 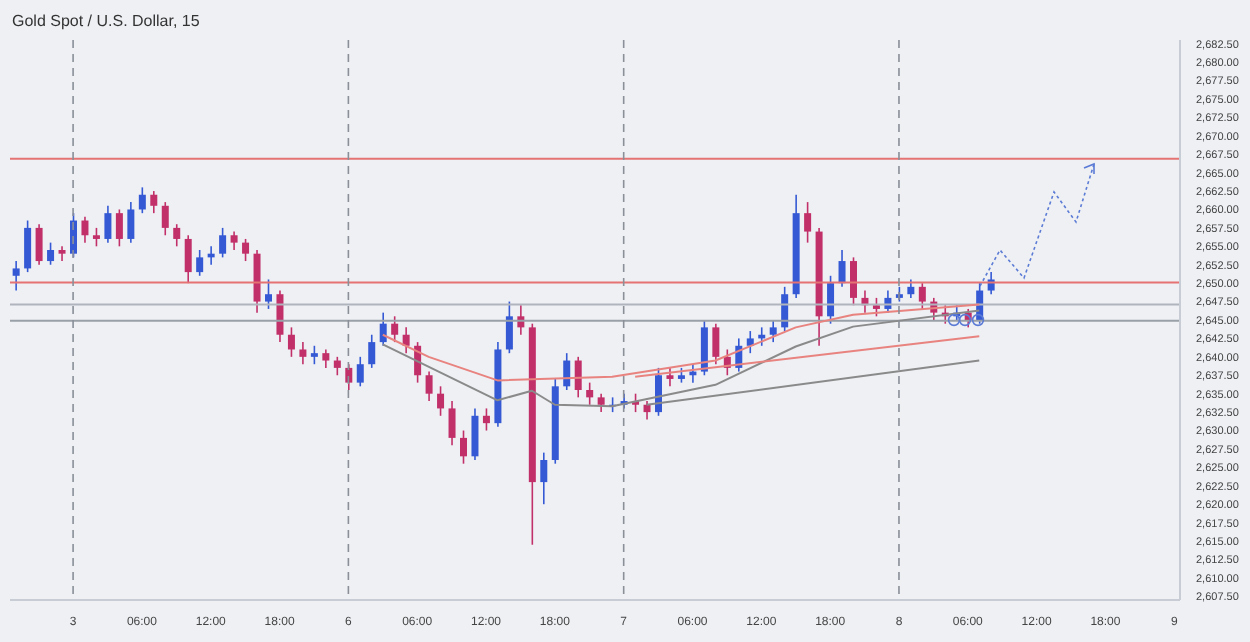 What do you see at coordinates (106, 21) in the screenshot?
I see `chart-title: Gold Spot / U.S. Dollar, 15` at bounding box center [106, 21].